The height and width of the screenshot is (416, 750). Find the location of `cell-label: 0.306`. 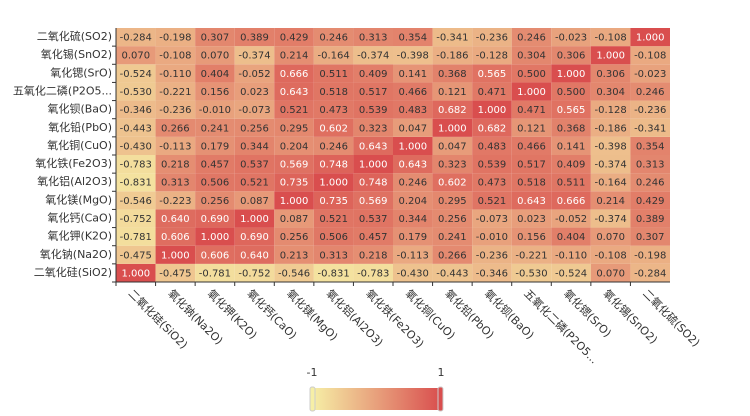

cell-label: 0.306 is located at coordinates (571, 56).